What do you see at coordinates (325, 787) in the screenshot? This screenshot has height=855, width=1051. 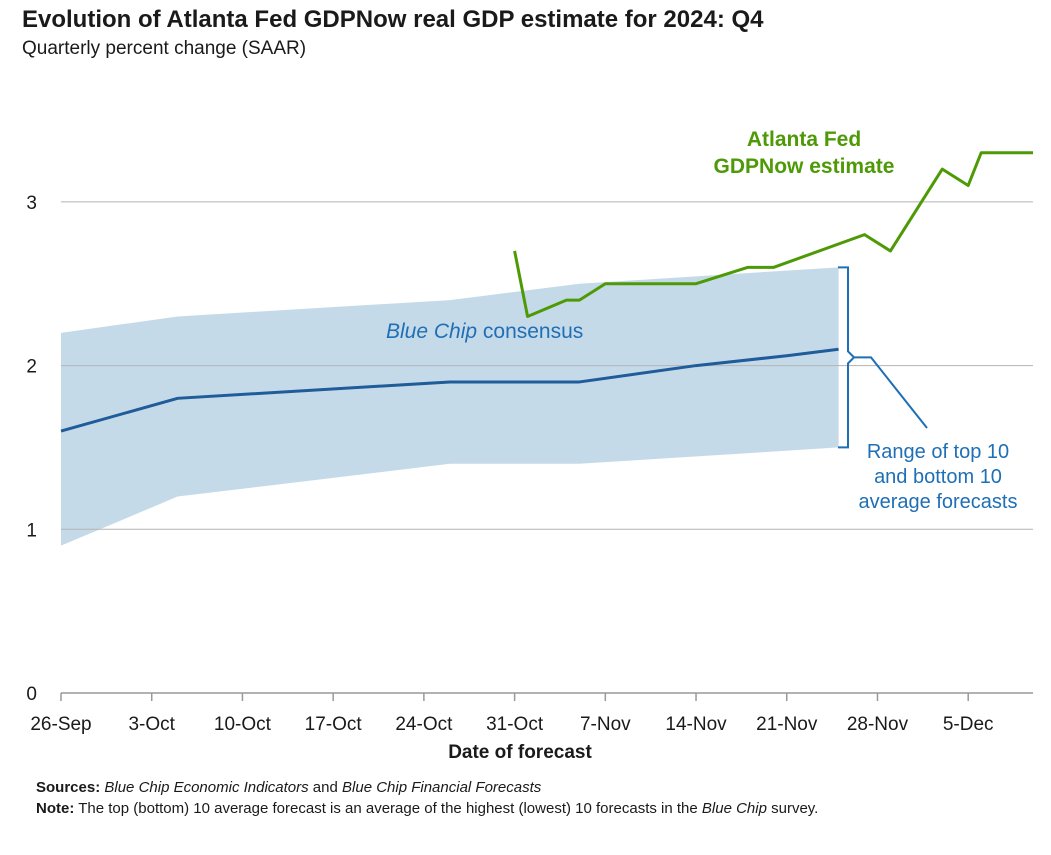 I see `sources-mid: and` at bounding box center [325, 787].